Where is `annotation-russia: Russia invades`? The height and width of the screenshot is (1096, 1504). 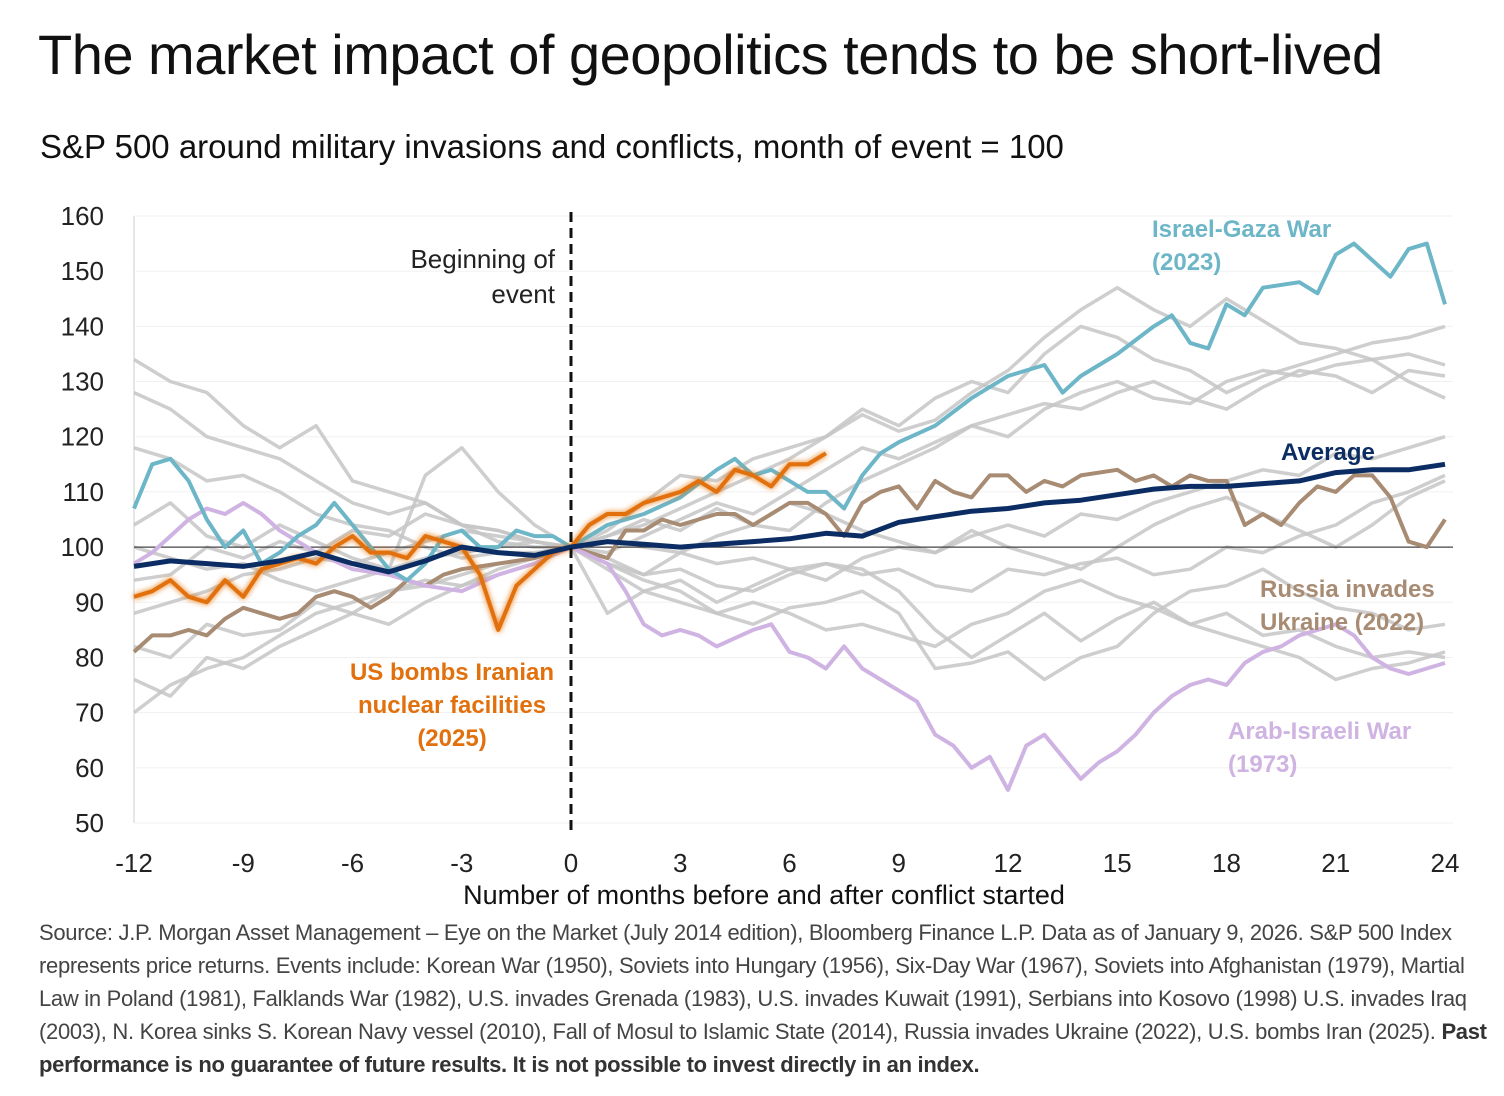 annotation-russia: Russia invades is located at coordinates (1347, 589).